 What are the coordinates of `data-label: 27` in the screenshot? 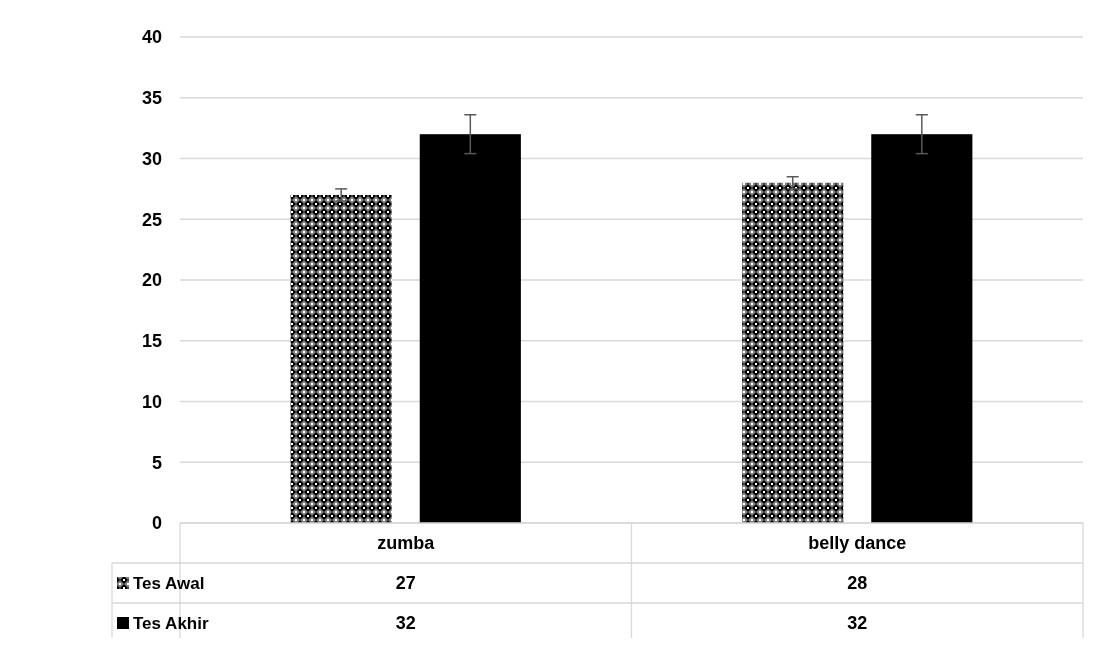 It's located at (405, 583).